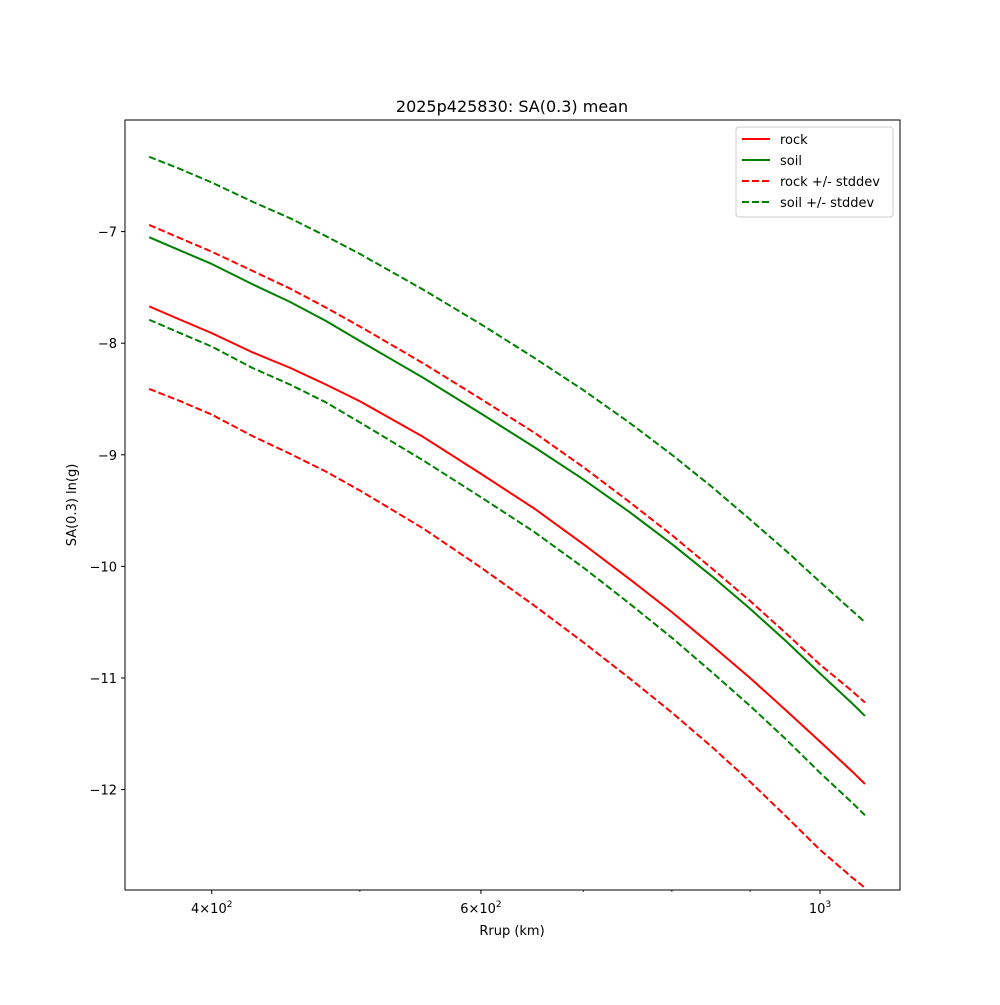 This screenshot has height=1005, width=1000. I want to click on x-tick-label: 103, so click(820, 908).